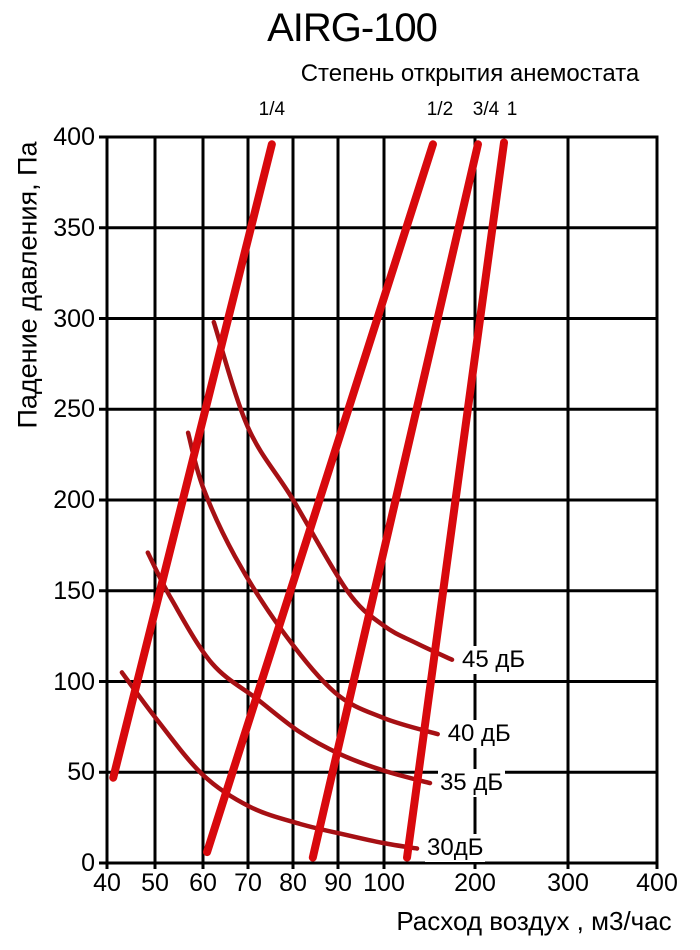  What do you see at coordinates (74, 500) in the screenshot?
I see `y-tick-label: 200` at bounding box center [74, 500].